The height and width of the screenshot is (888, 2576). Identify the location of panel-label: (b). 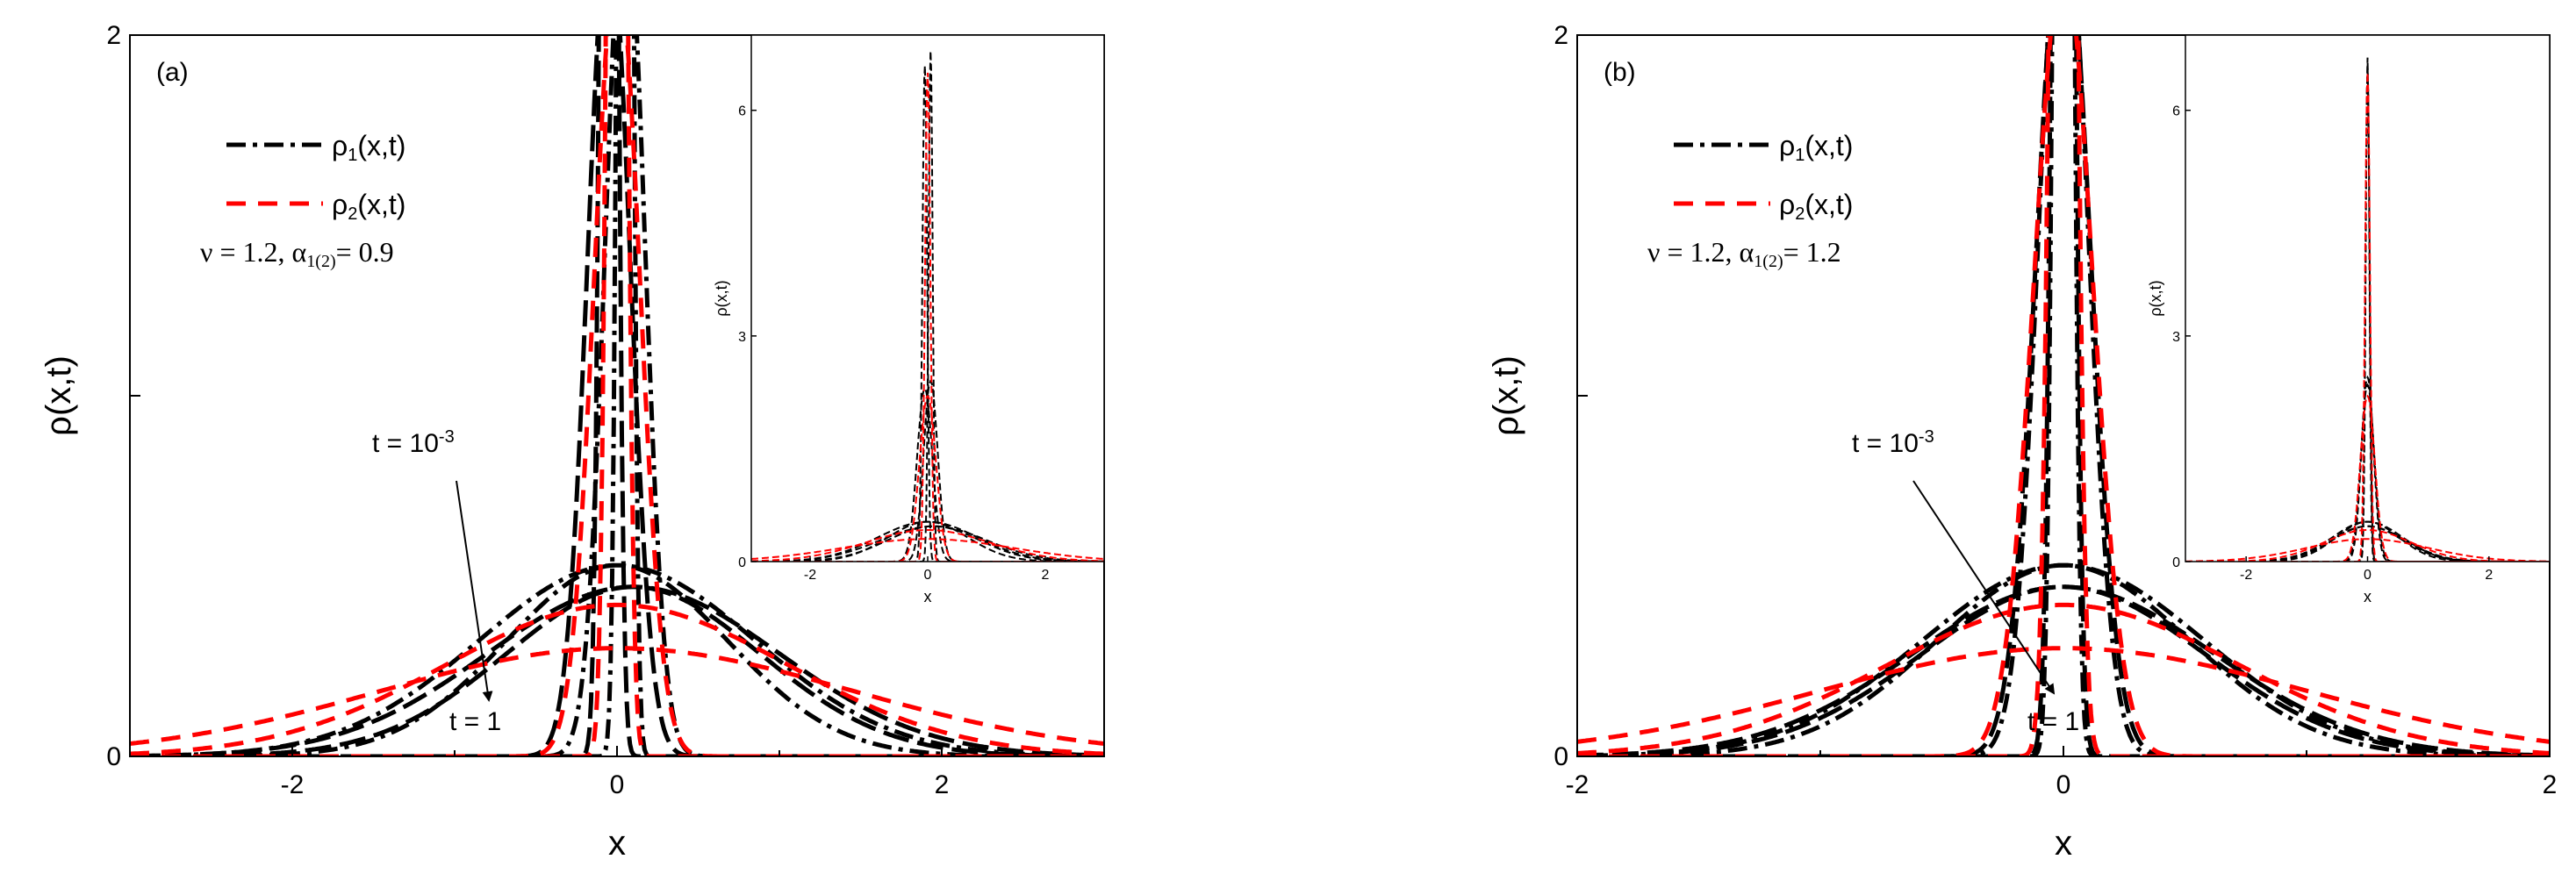
(1620, 72).